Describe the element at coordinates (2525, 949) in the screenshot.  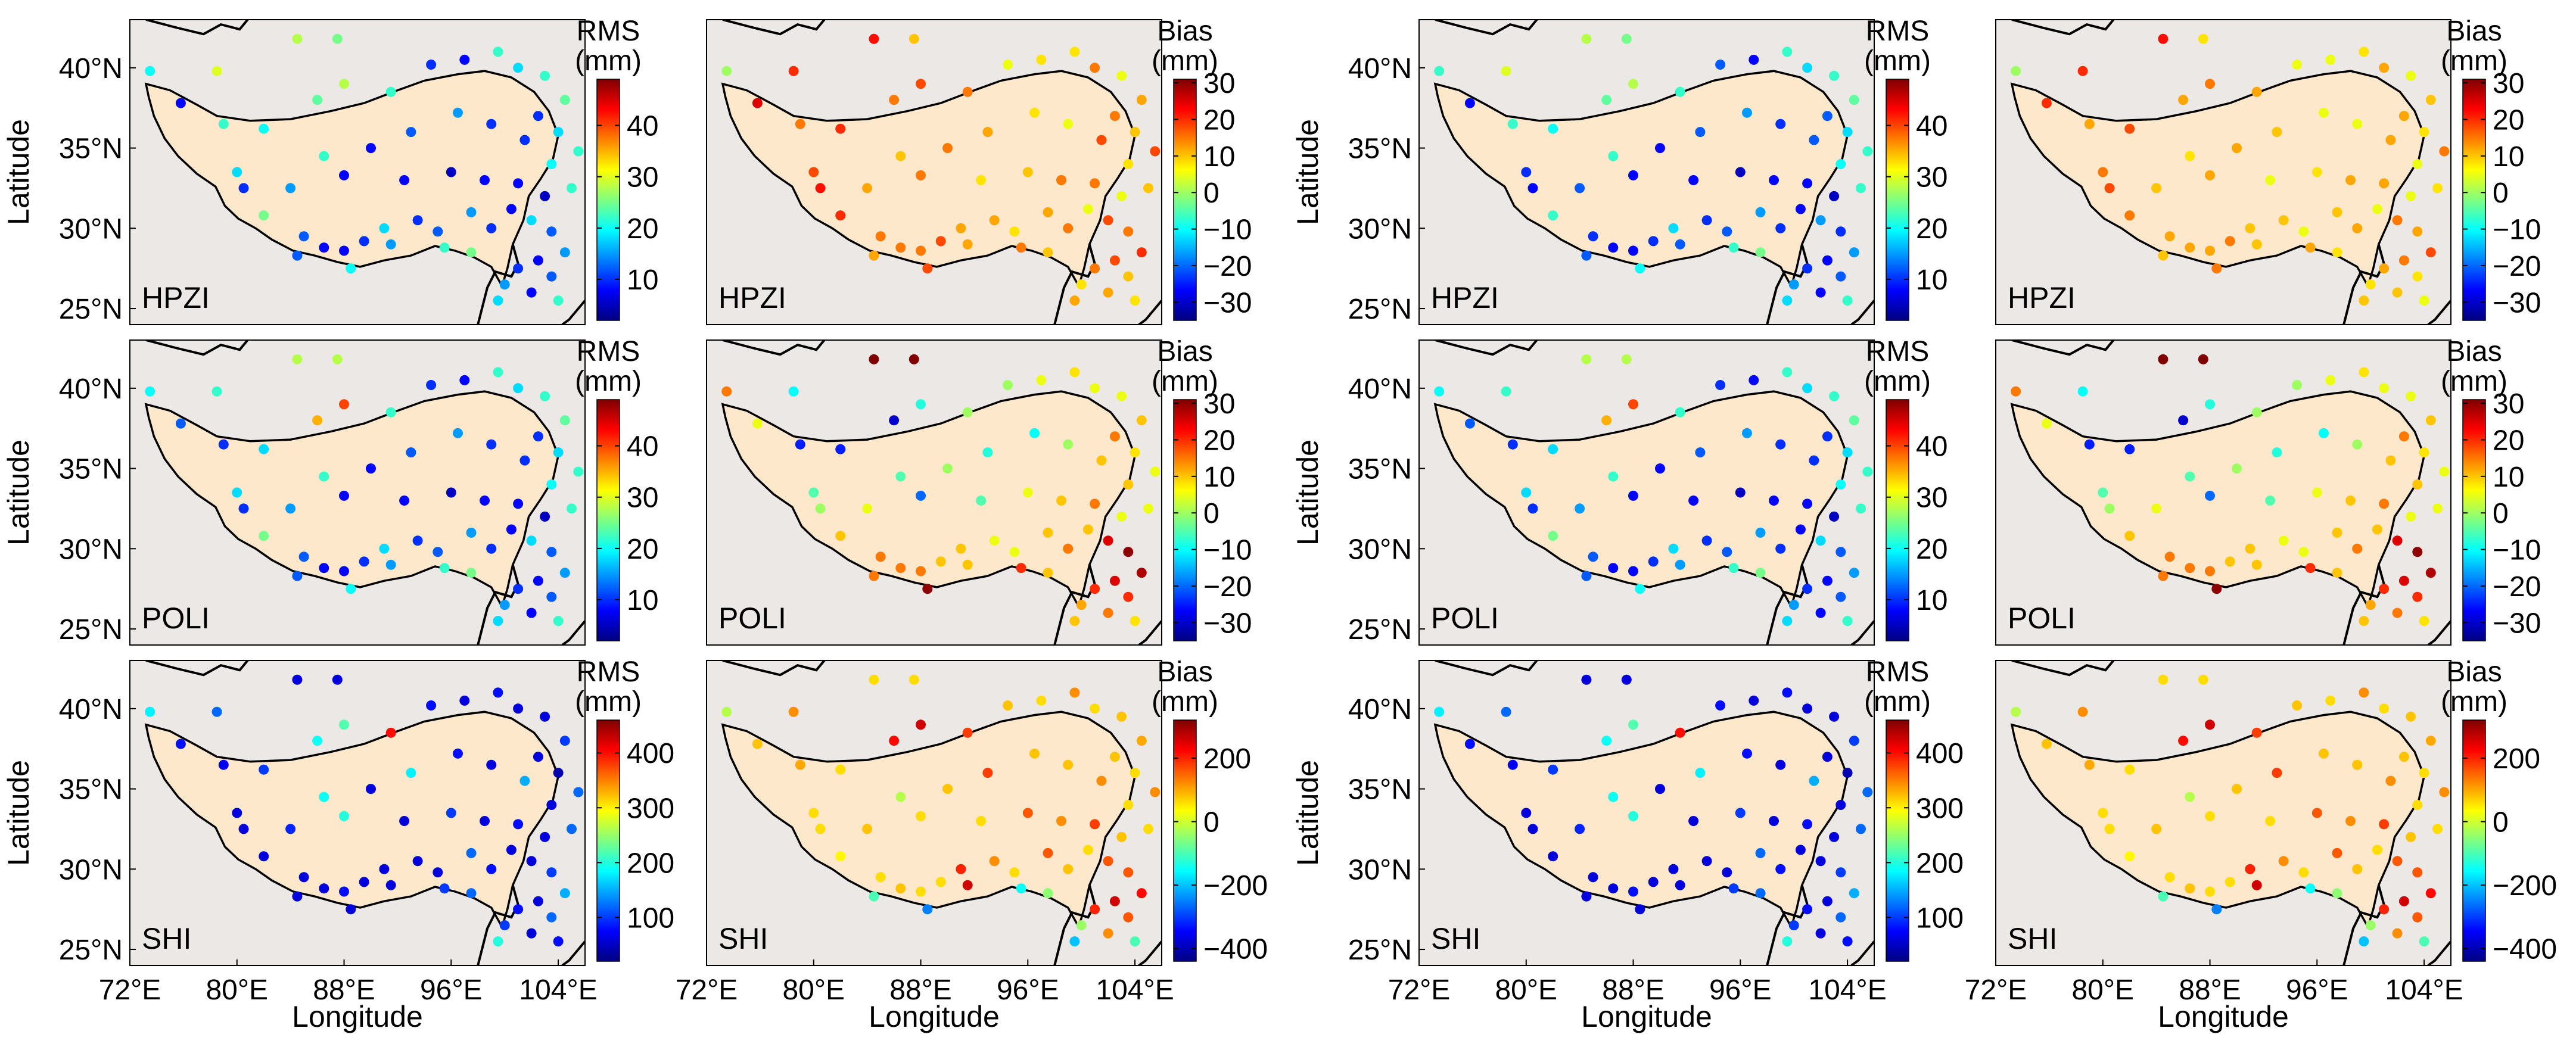
I see `colorbar-tick-label: −400` at that location.